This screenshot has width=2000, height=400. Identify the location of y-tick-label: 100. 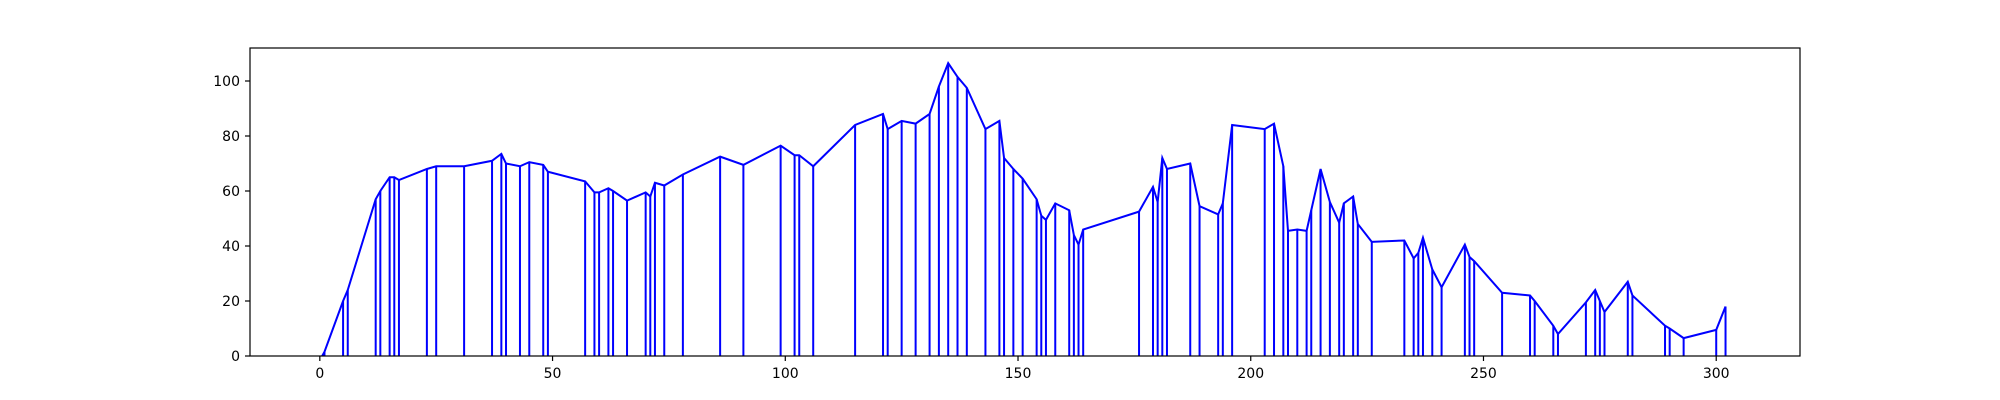
(226, 82).